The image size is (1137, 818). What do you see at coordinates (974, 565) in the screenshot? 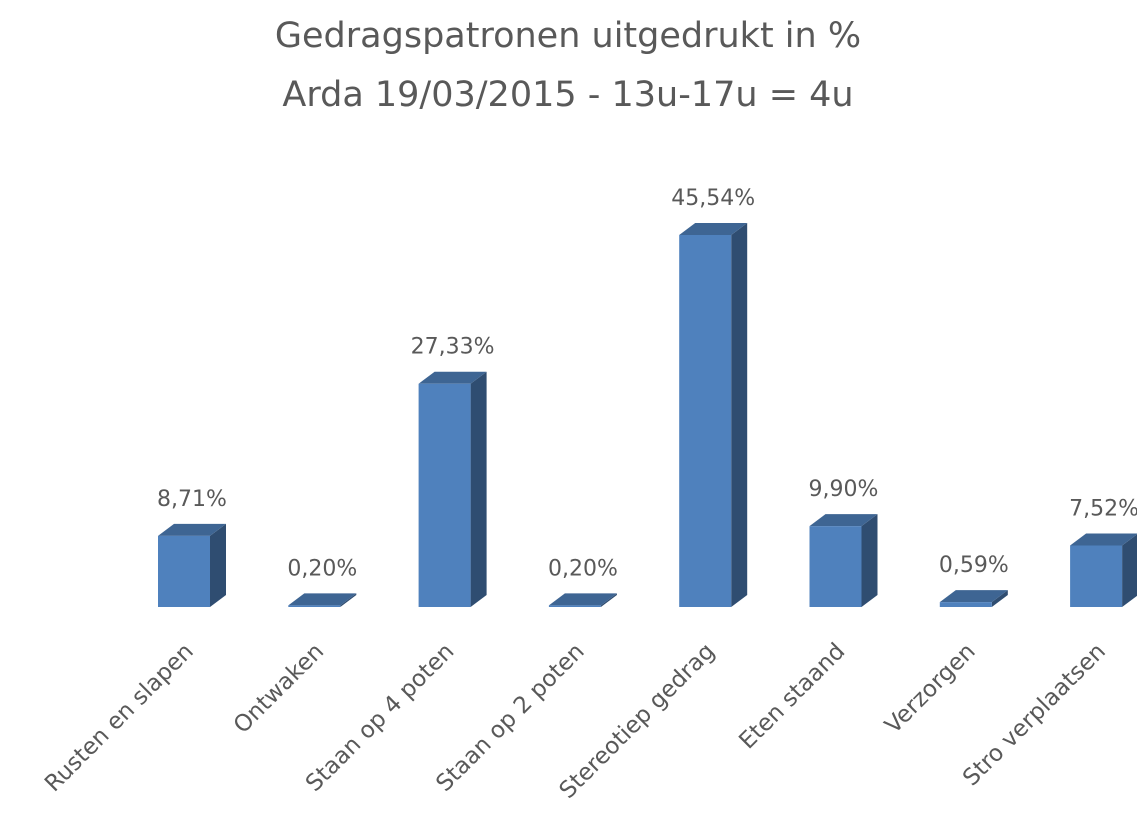
I see `data-label: 0,59%` at bounding box center [974, 565].